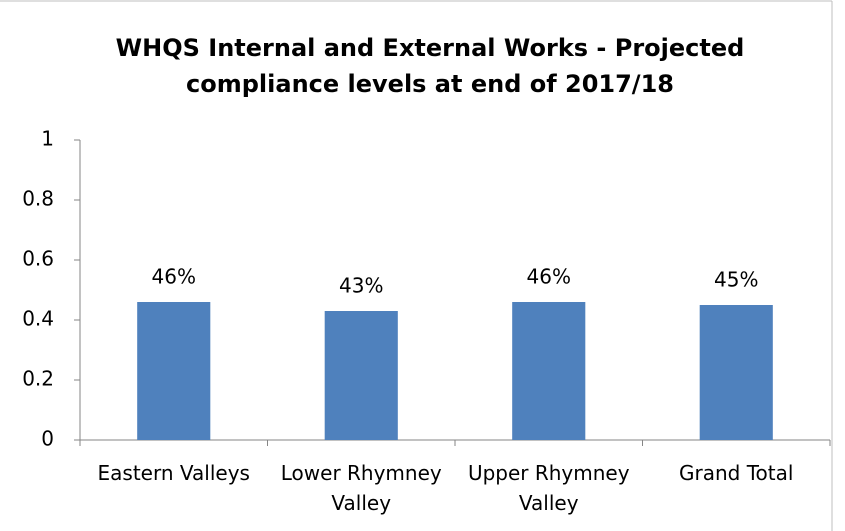 The image size is (845, 531). Describe the element at coordinates (38, 259) in the screenshot. I see `y-tick-label: 0.6` at that location.